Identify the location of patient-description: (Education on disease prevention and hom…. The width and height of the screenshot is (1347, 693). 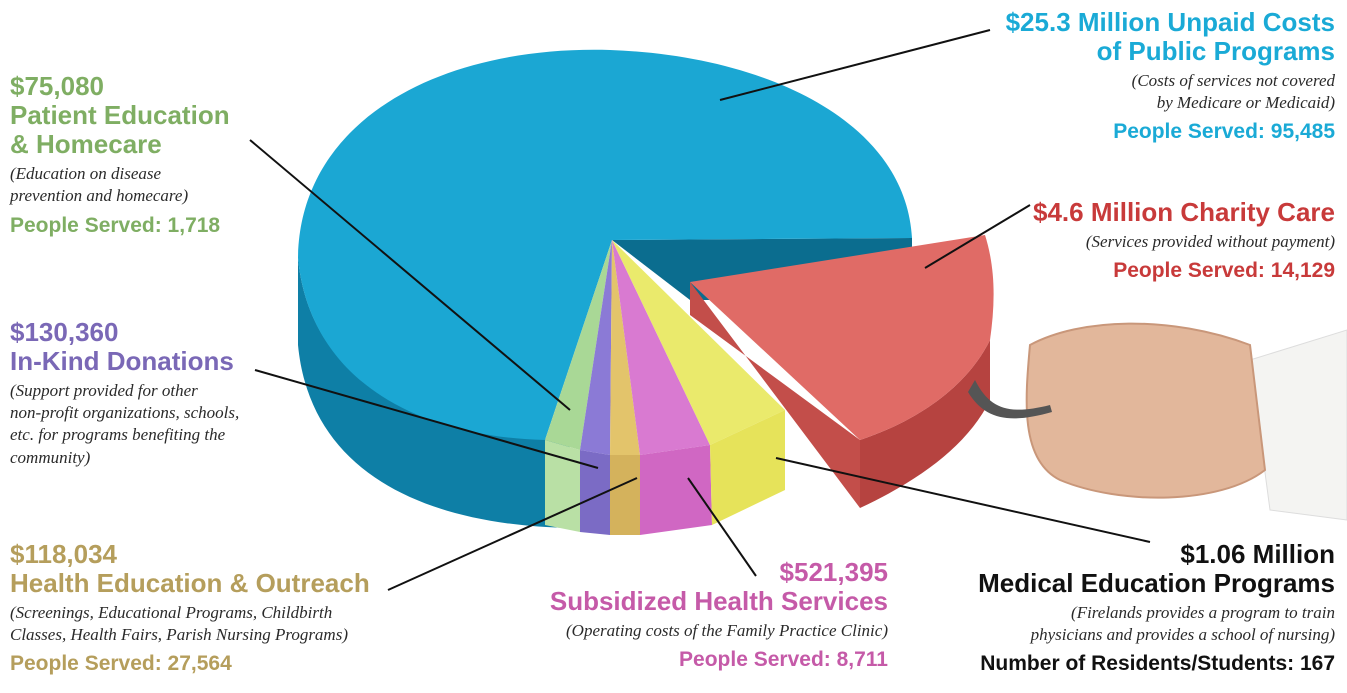
(120, 185).